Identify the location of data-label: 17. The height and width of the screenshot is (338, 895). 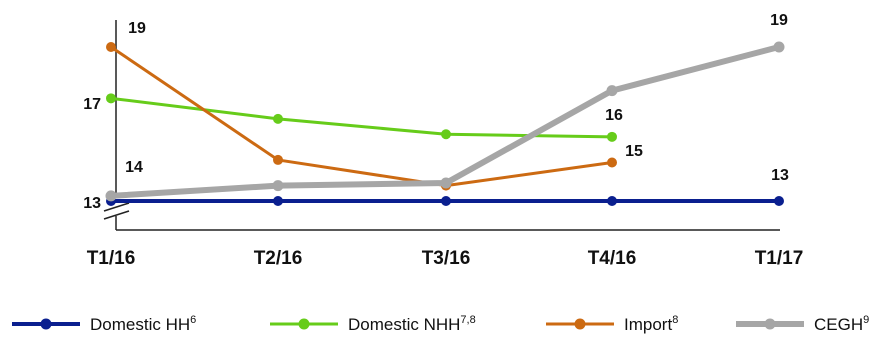
(92, 104).